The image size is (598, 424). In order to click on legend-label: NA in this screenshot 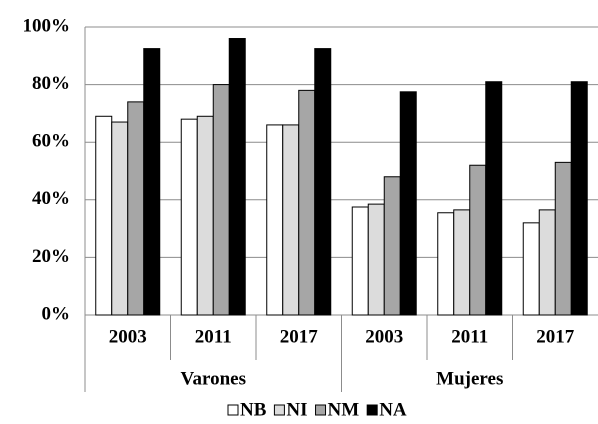, I will do `click(393, 409)`.